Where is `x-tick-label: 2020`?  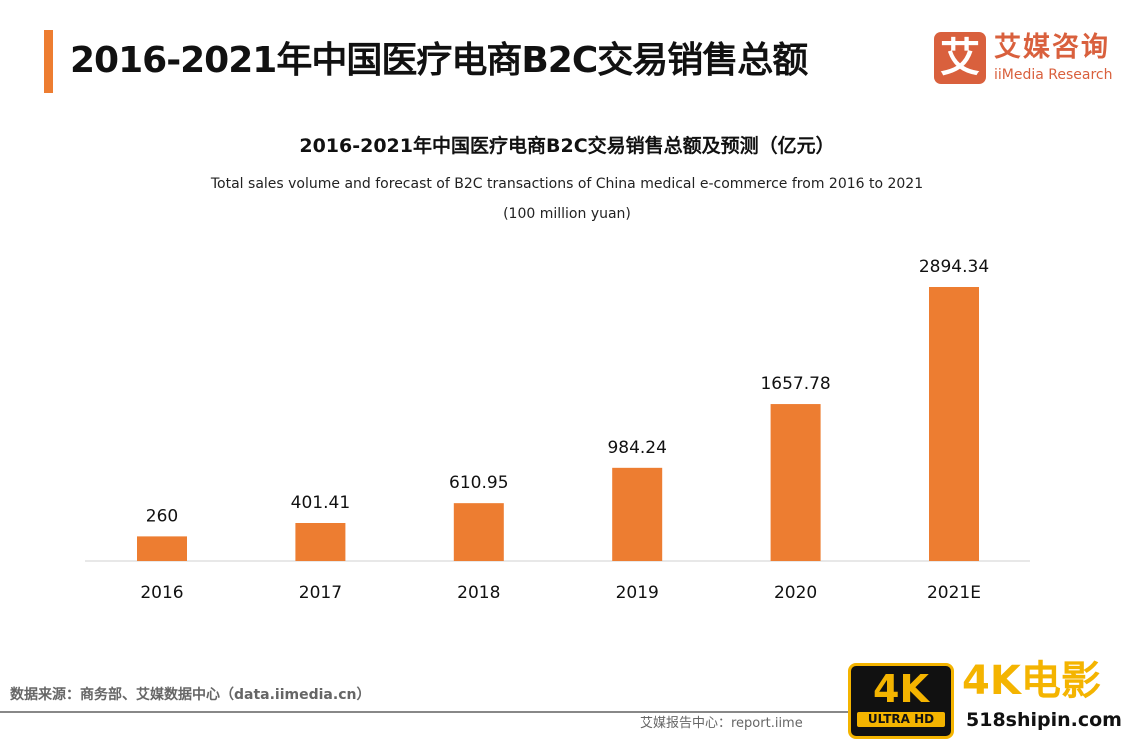
x-tick-label: 2020 is located at coordinates (795, 593).